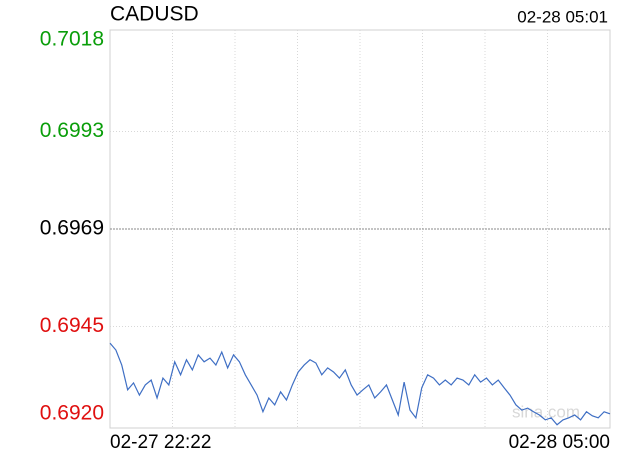 Image resolution: width=620 pixels, height=460 pixels. What do you see at coordinates (160, 442) in the screenshot?
I see `x-tick-label: 02-27 22:22` at bounding box center [160, 442].